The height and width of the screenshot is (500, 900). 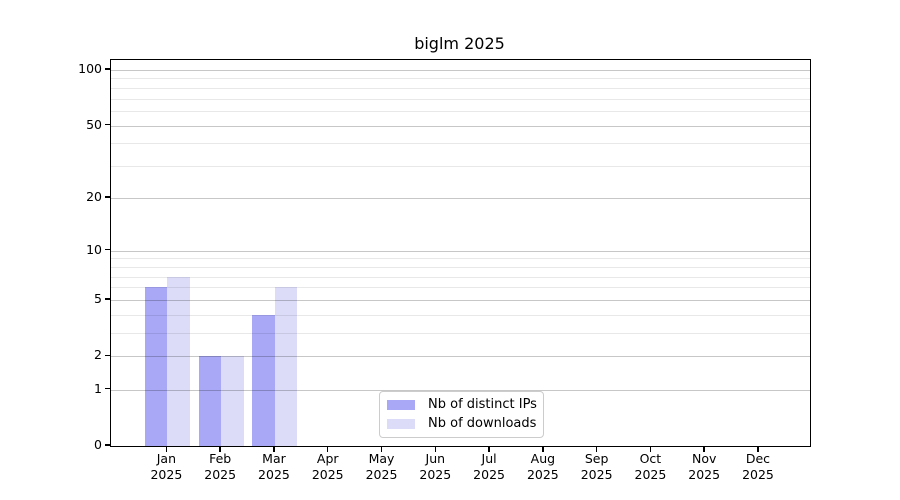 What do you see at coordinates (459, 43) in the screenshot?
I see `chart-title: biglm 2025` at bounding box center [459, 43].